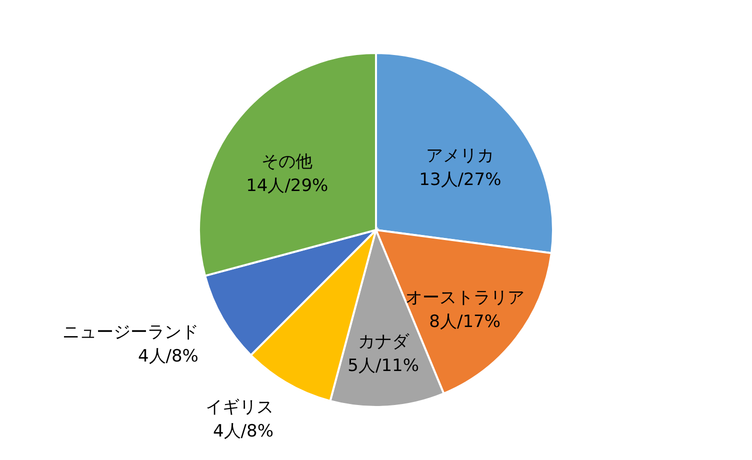  Describe the element at coordinates (130, 332) in the screenshot. I see `slice-label: ニュージーランド` at that location.